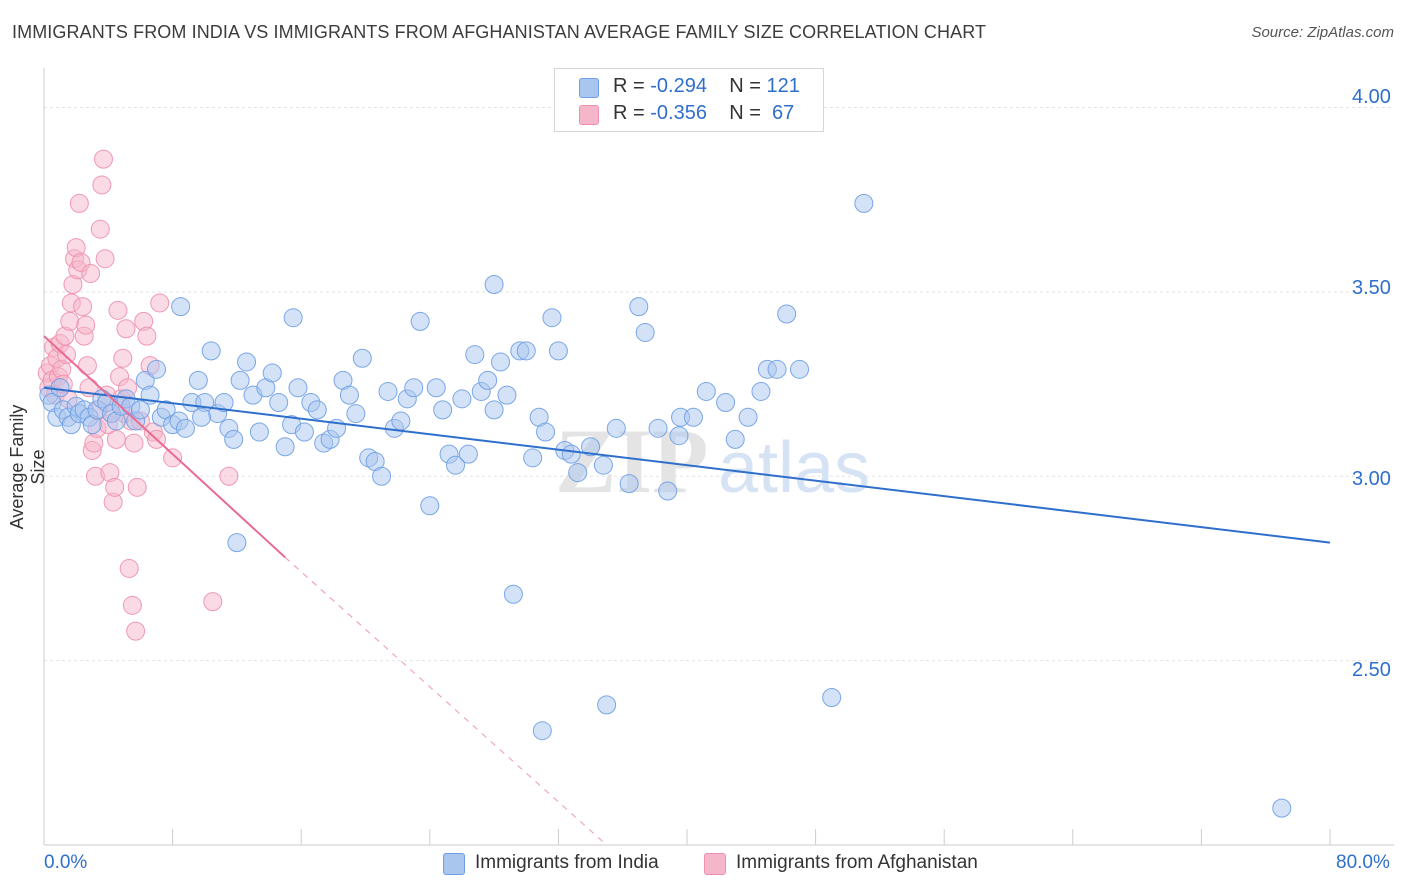 The height and width of the screenshot is (892, 1406). I want to click on watermark: ZIP atlas, so click(712, 461).